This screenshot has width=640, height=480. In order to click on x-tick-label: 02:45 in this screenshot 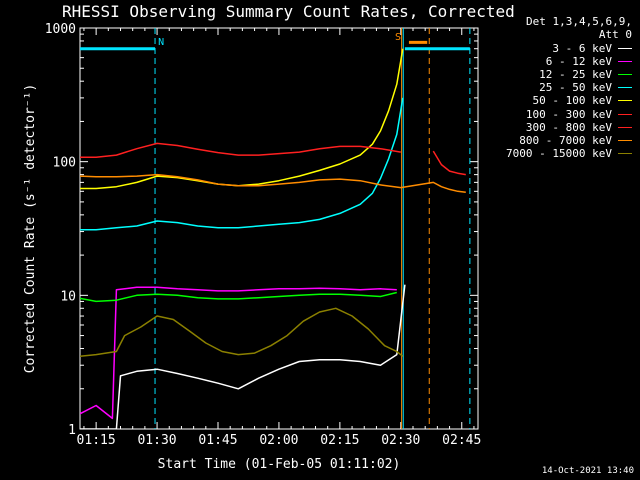, I will do `click(461, 440)`.